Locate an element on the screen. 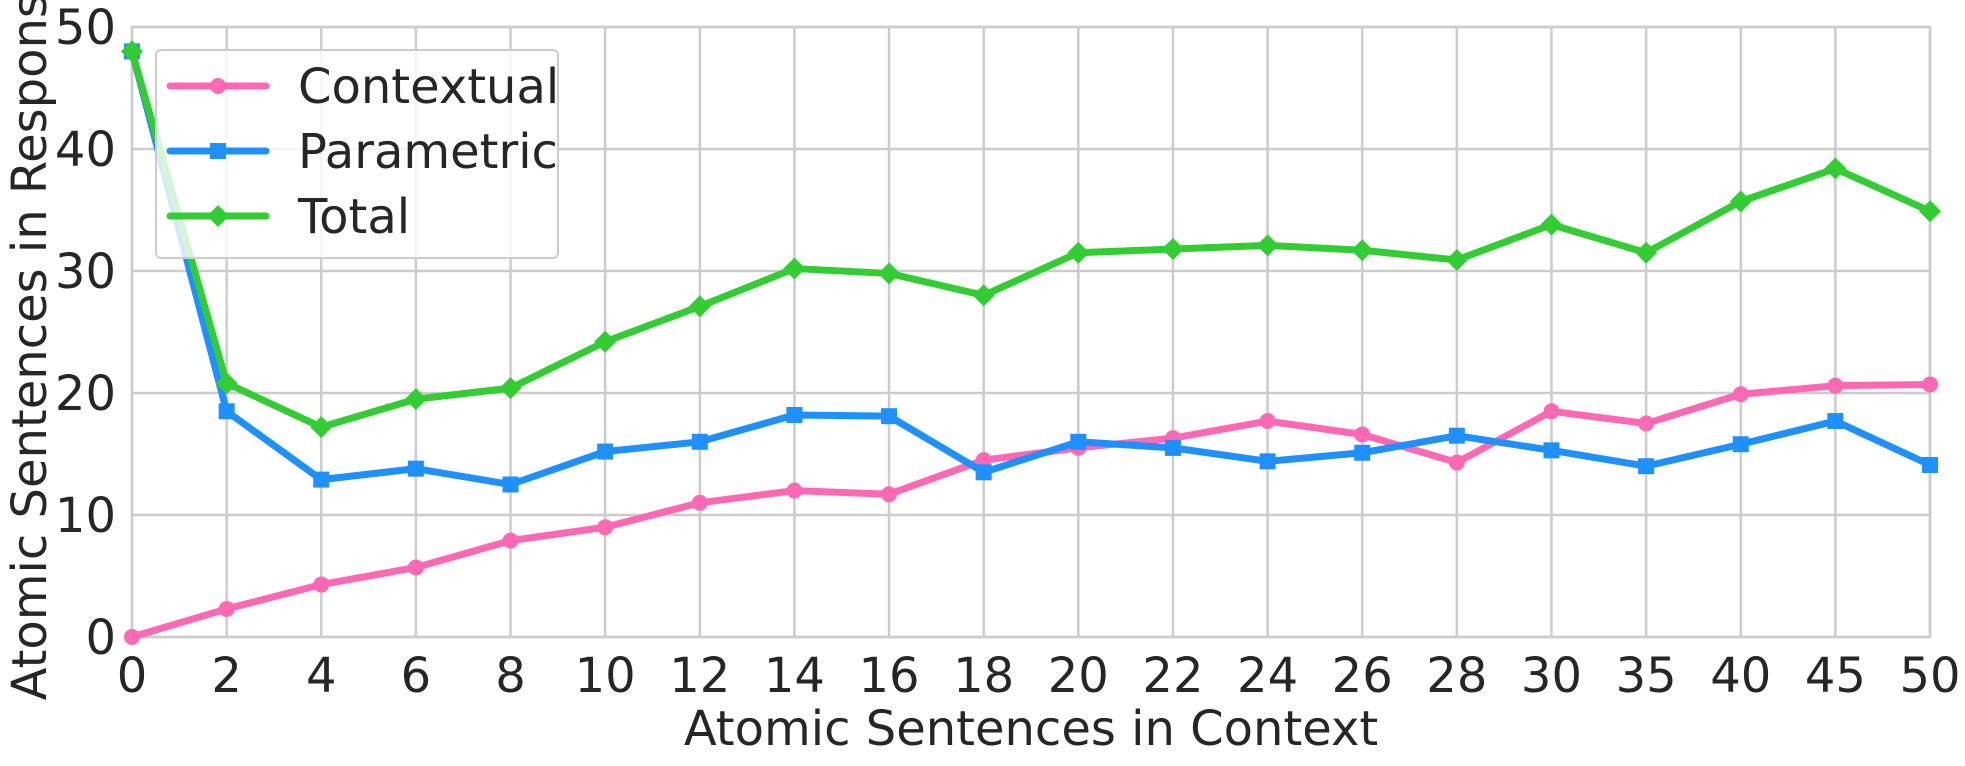  legend-marker-total is located at coordinates (218, 216).